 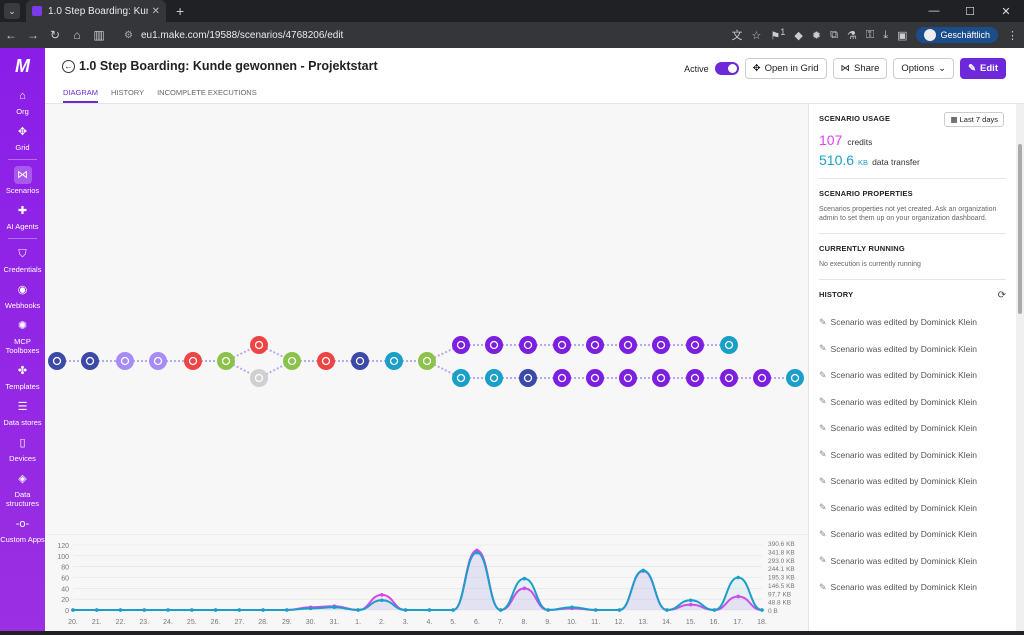 What do you see at coordinates (155, 11) in the screenshot?
I see `close-tab-icon: ✕` at bounding box center [155, 11].